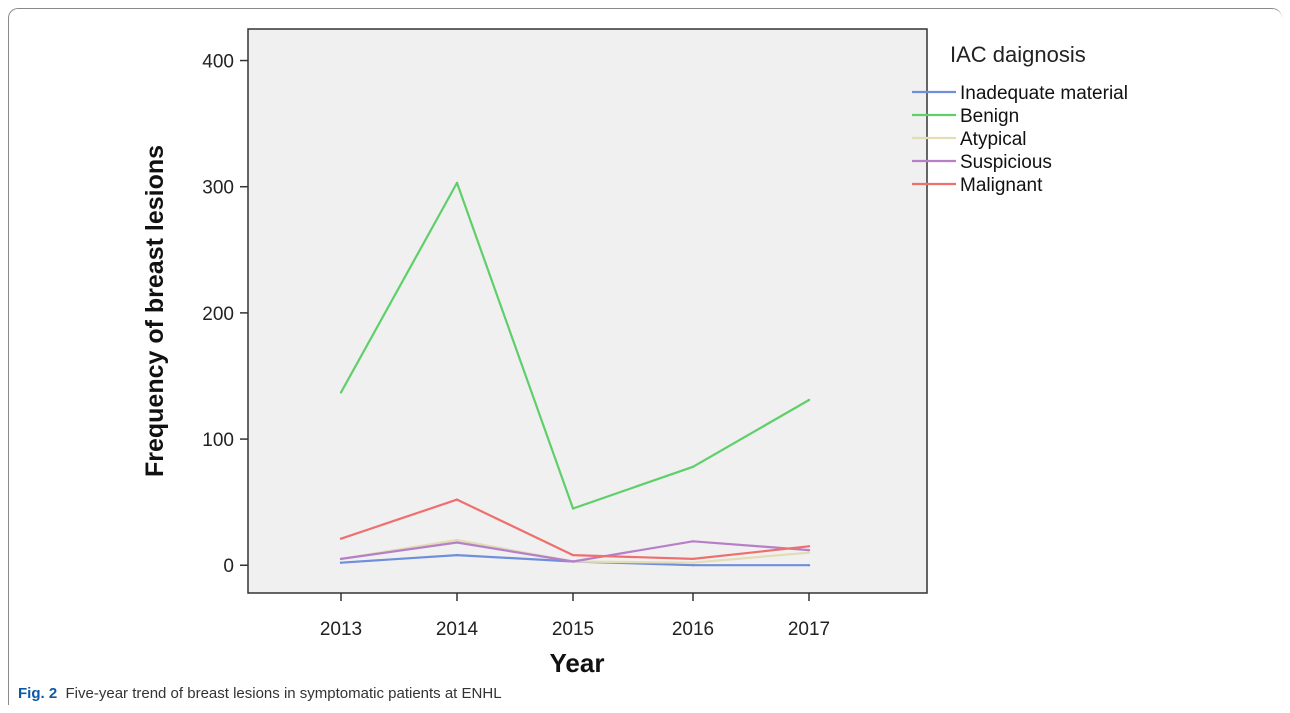 This screenshot has width=1290, height=713. I want to click on x-tick-label: 2016, so click(693, 629).